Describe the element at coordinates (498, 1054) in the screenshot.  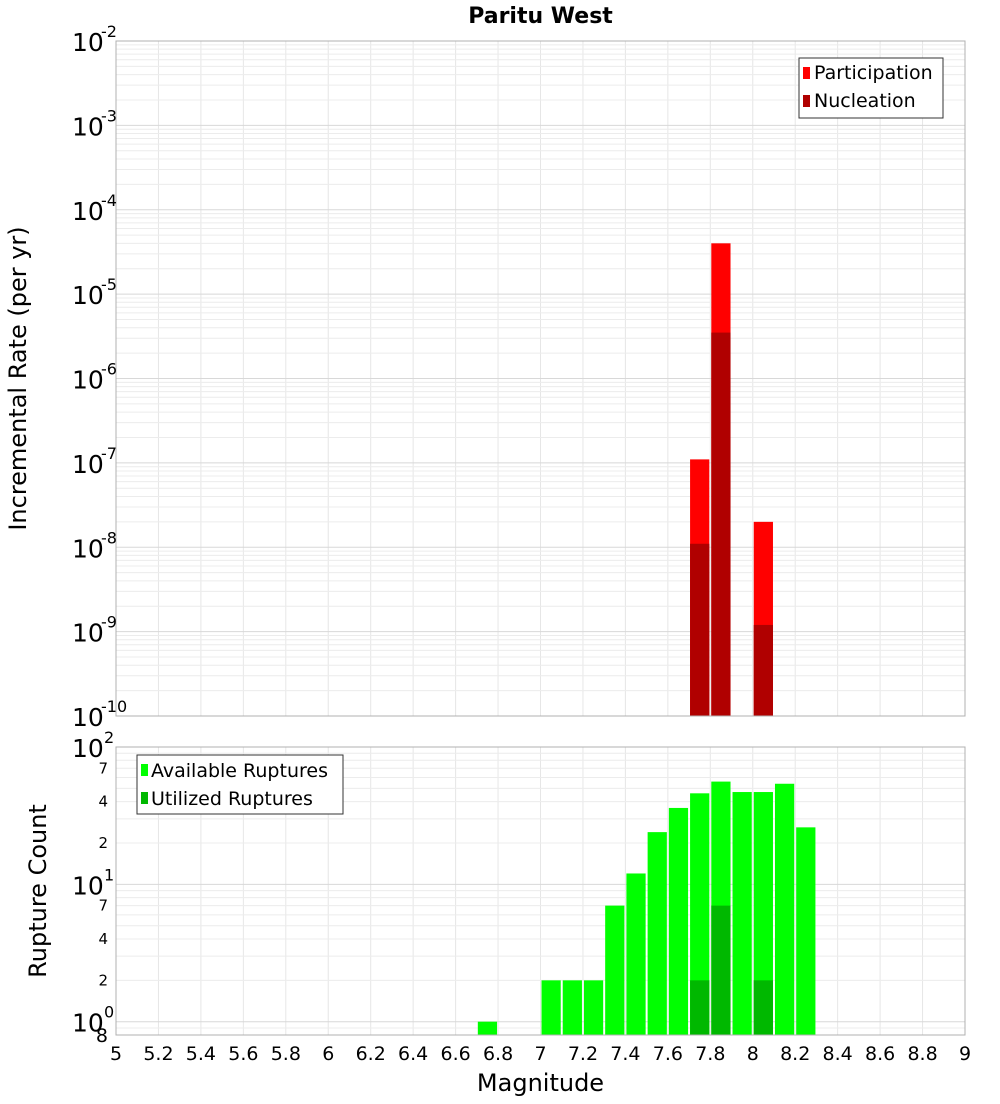
I see `x-tick-label: 6.8` at that location.